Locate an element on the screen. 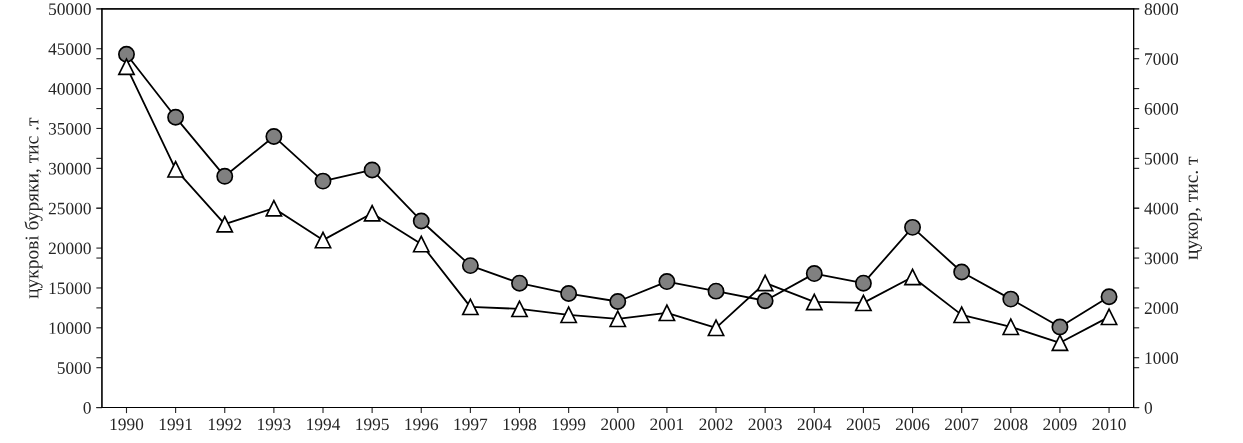 This screenshot has width=1243, height=443. y2-tick-label: 6000 is located at coordinates (1161, 109).